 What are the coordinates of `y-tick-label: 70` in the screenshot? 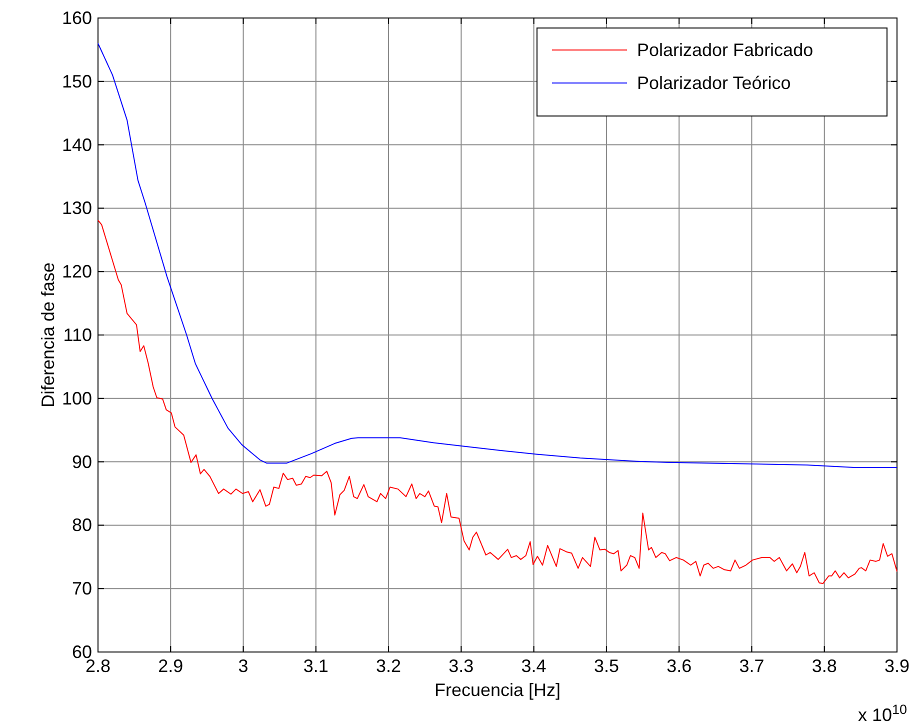 It's located at (82, 588).